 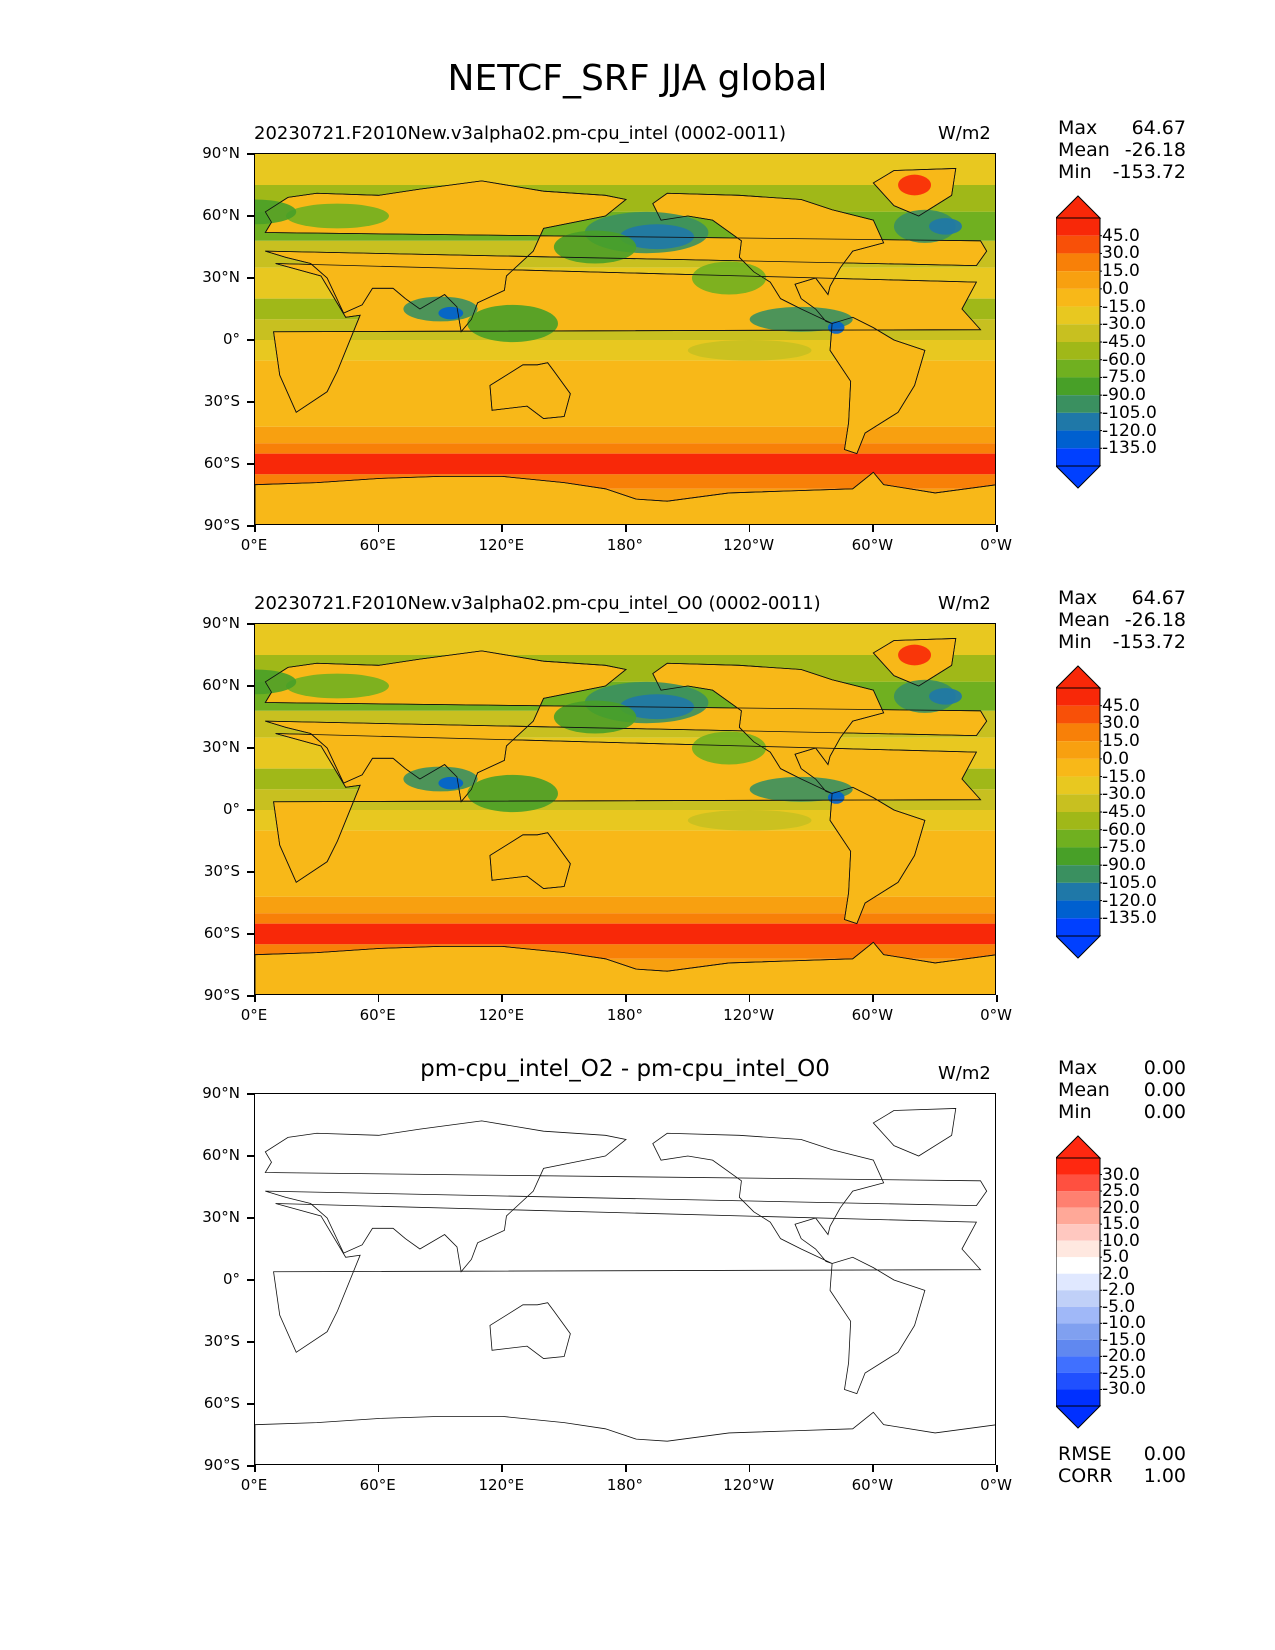 What do you see at coordinates (1124, 1389) in the screenshot?
I see `colorbar-tick-label: -30.0` at bounding box center [1124, 1389].